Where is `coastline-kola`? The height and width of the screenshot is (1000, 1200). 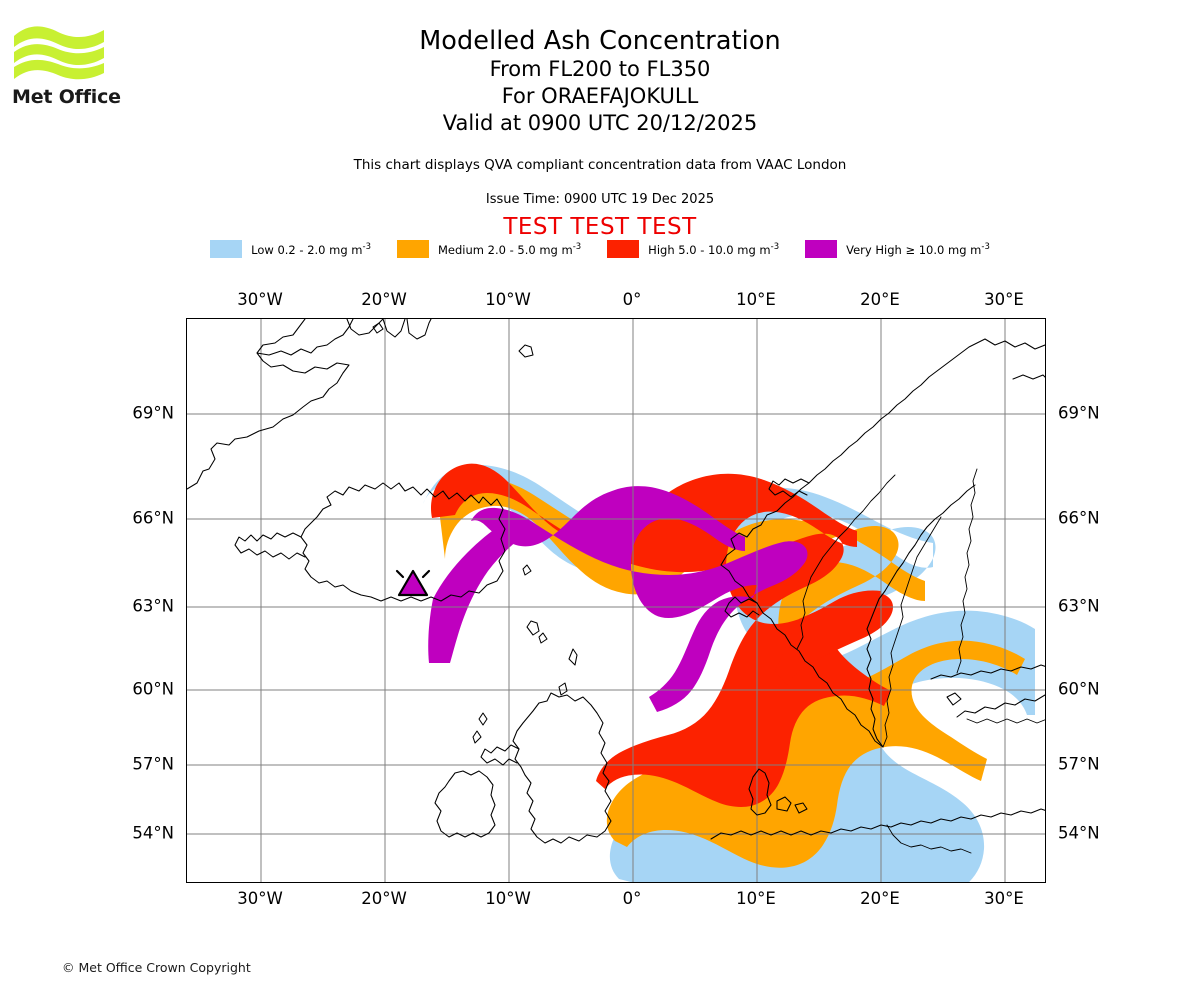
coastline-kola is located at coordinates (1014, 344).